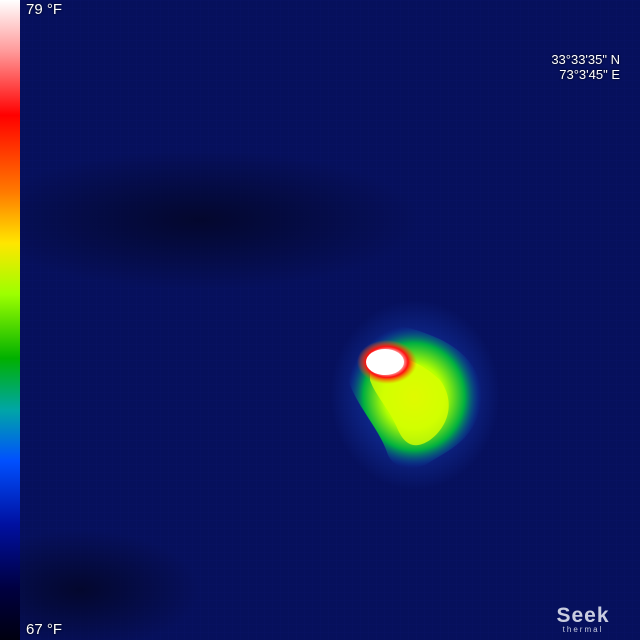 Image resolution: width=640 pixels, height=640 pixels. I want to click on logo-wordmark: Seek, so click(583, 615).